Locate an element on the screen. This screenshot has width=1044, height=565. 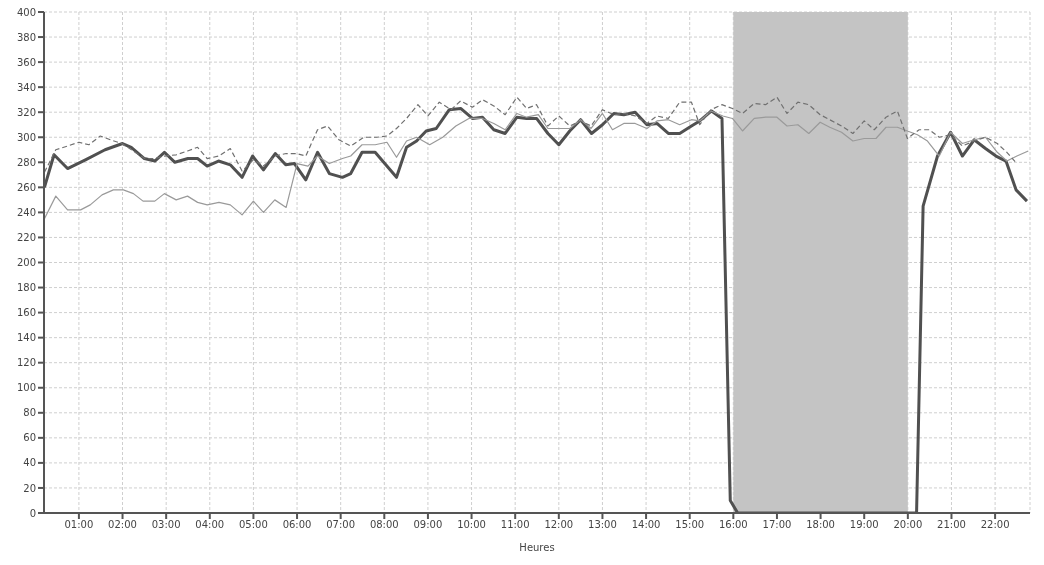
y-tick-label: 180 is located at coordinates (26, 288).